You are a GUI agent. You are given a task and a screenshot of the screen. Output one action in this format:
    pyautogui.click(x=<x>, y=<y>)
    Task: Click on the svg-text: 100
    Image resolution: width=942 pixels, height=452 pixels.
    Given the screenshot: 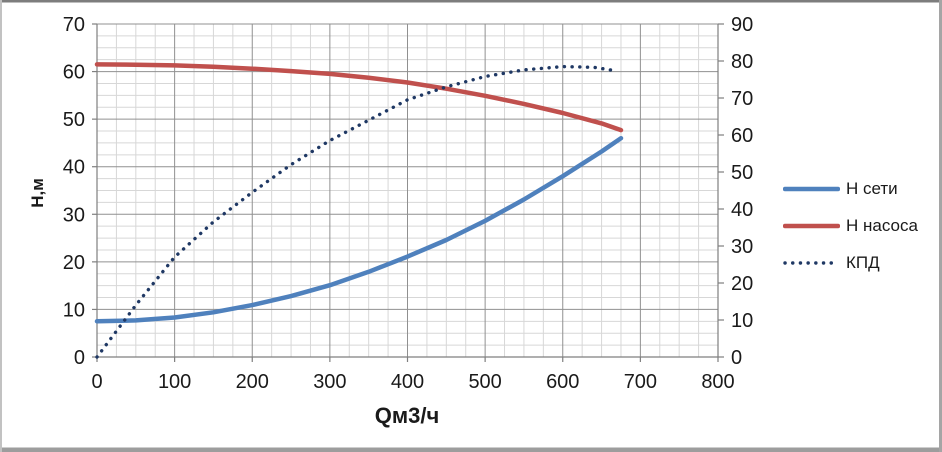 What is the action you would take?
    pyautogui.click(x=174, y=382)
    